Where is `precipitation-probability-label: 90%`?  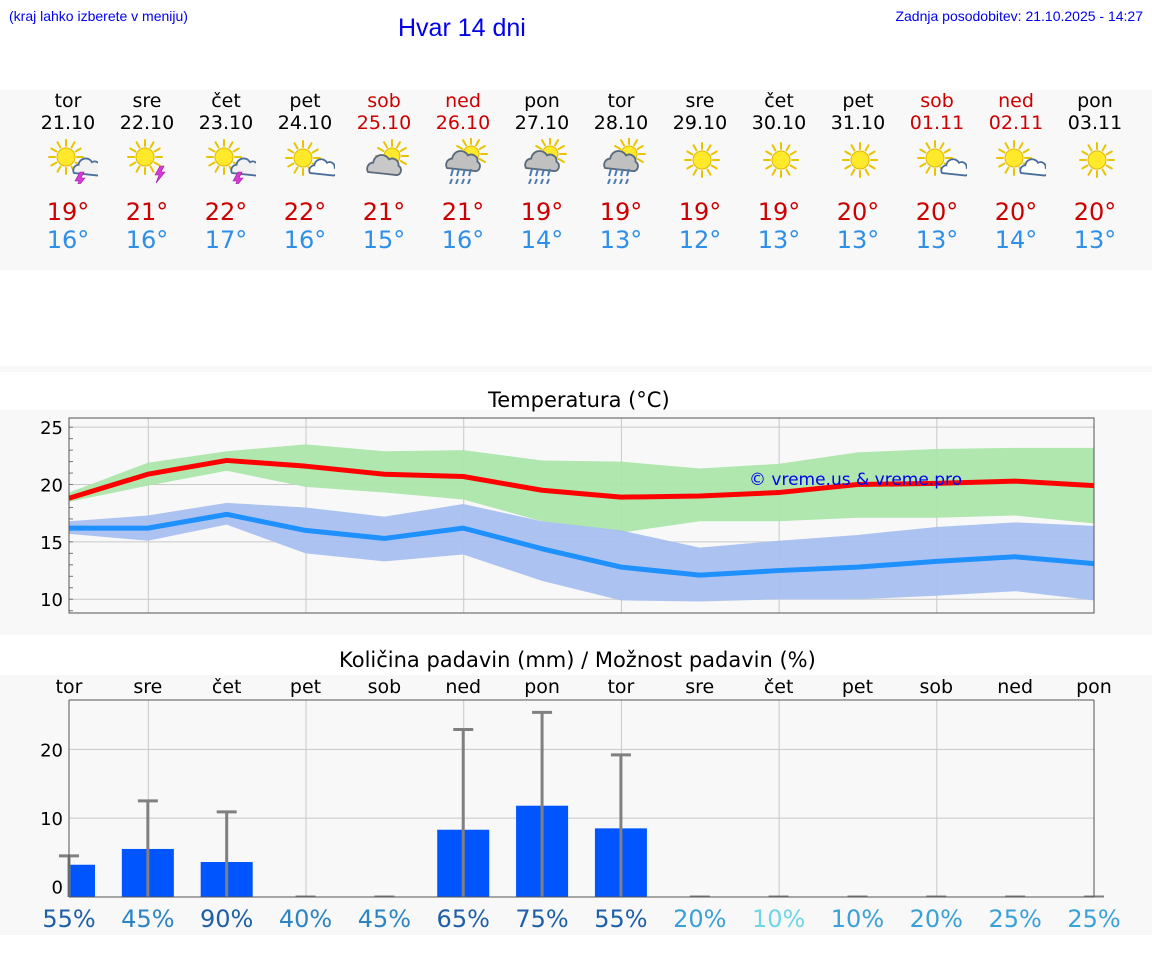 precipitation-probability-label: 90% is located at coordinates (226, 919).